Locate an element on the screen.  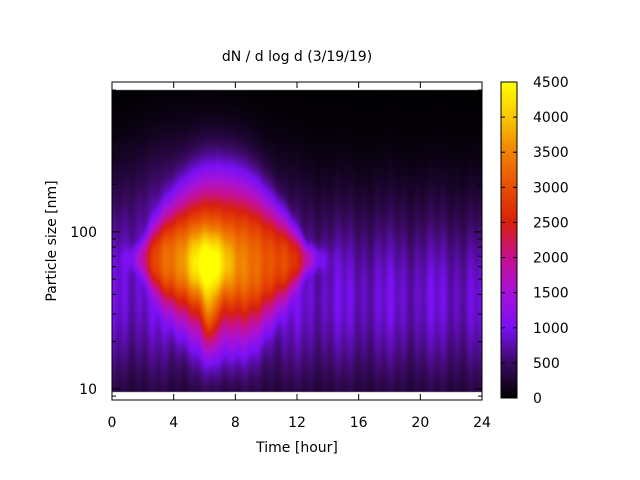
y-tick-label: 100 is located at coordinates (83, 233).